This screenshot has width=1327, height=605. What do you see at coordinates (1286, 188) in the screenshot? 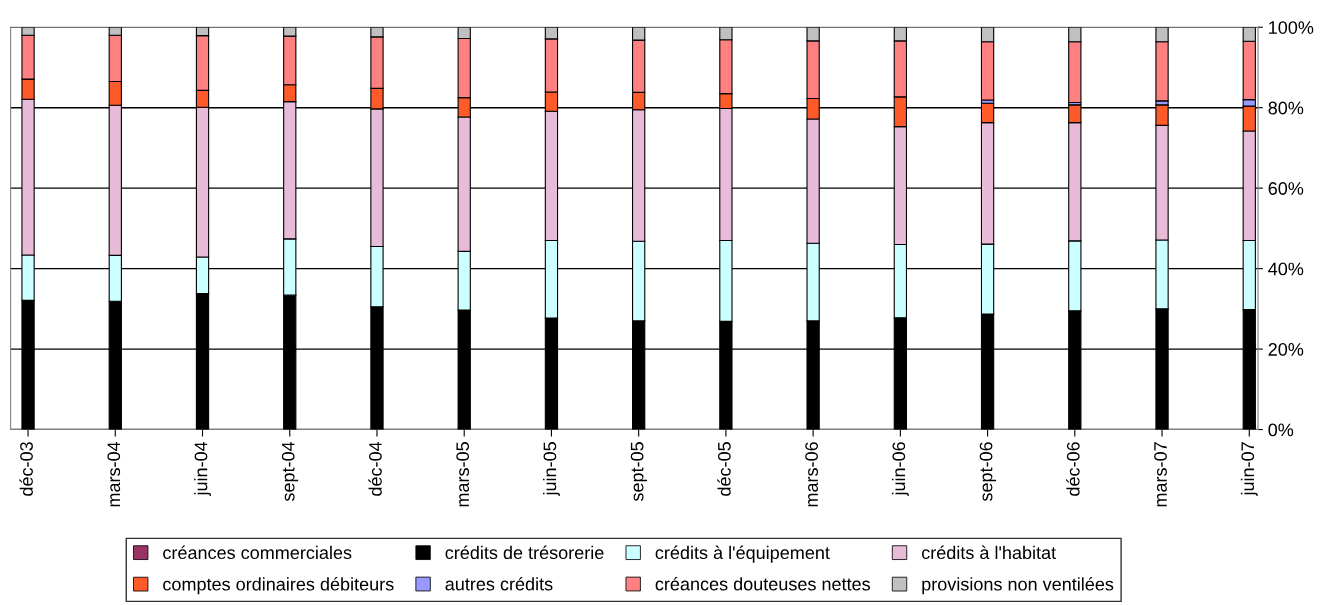
I see `y-tick-label: 60%` at bounding box center [1286, 188].